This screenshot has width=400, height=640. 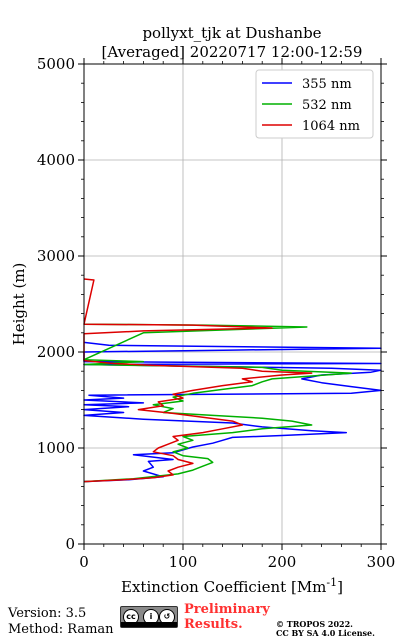 What do you see at coordinates (213, 624) in the screenshot?
I see `preliminary-line-2: Results.` at bounding box center [213, 624].